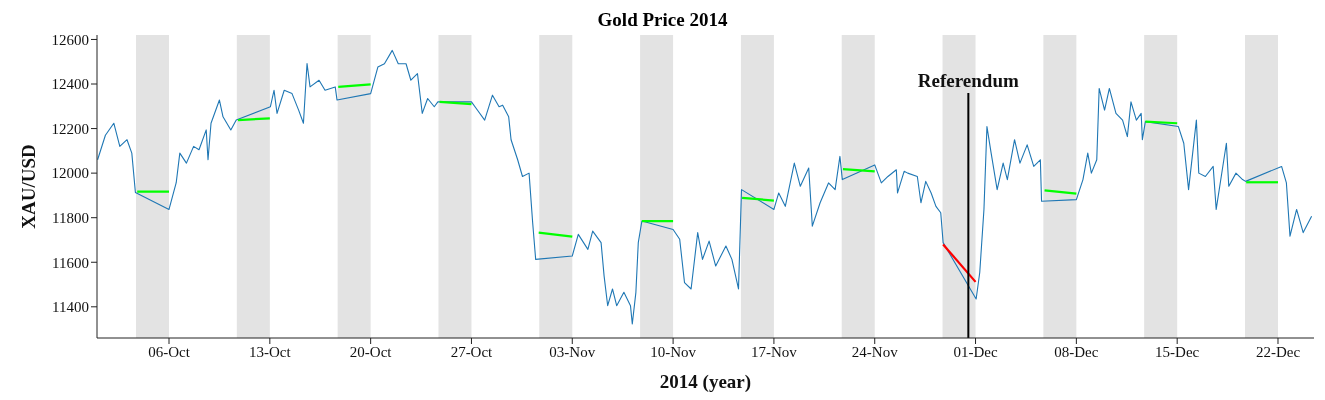 The image size is (1325, 400). I want to click on ref-line-label: Referendum, so click(968, 80).